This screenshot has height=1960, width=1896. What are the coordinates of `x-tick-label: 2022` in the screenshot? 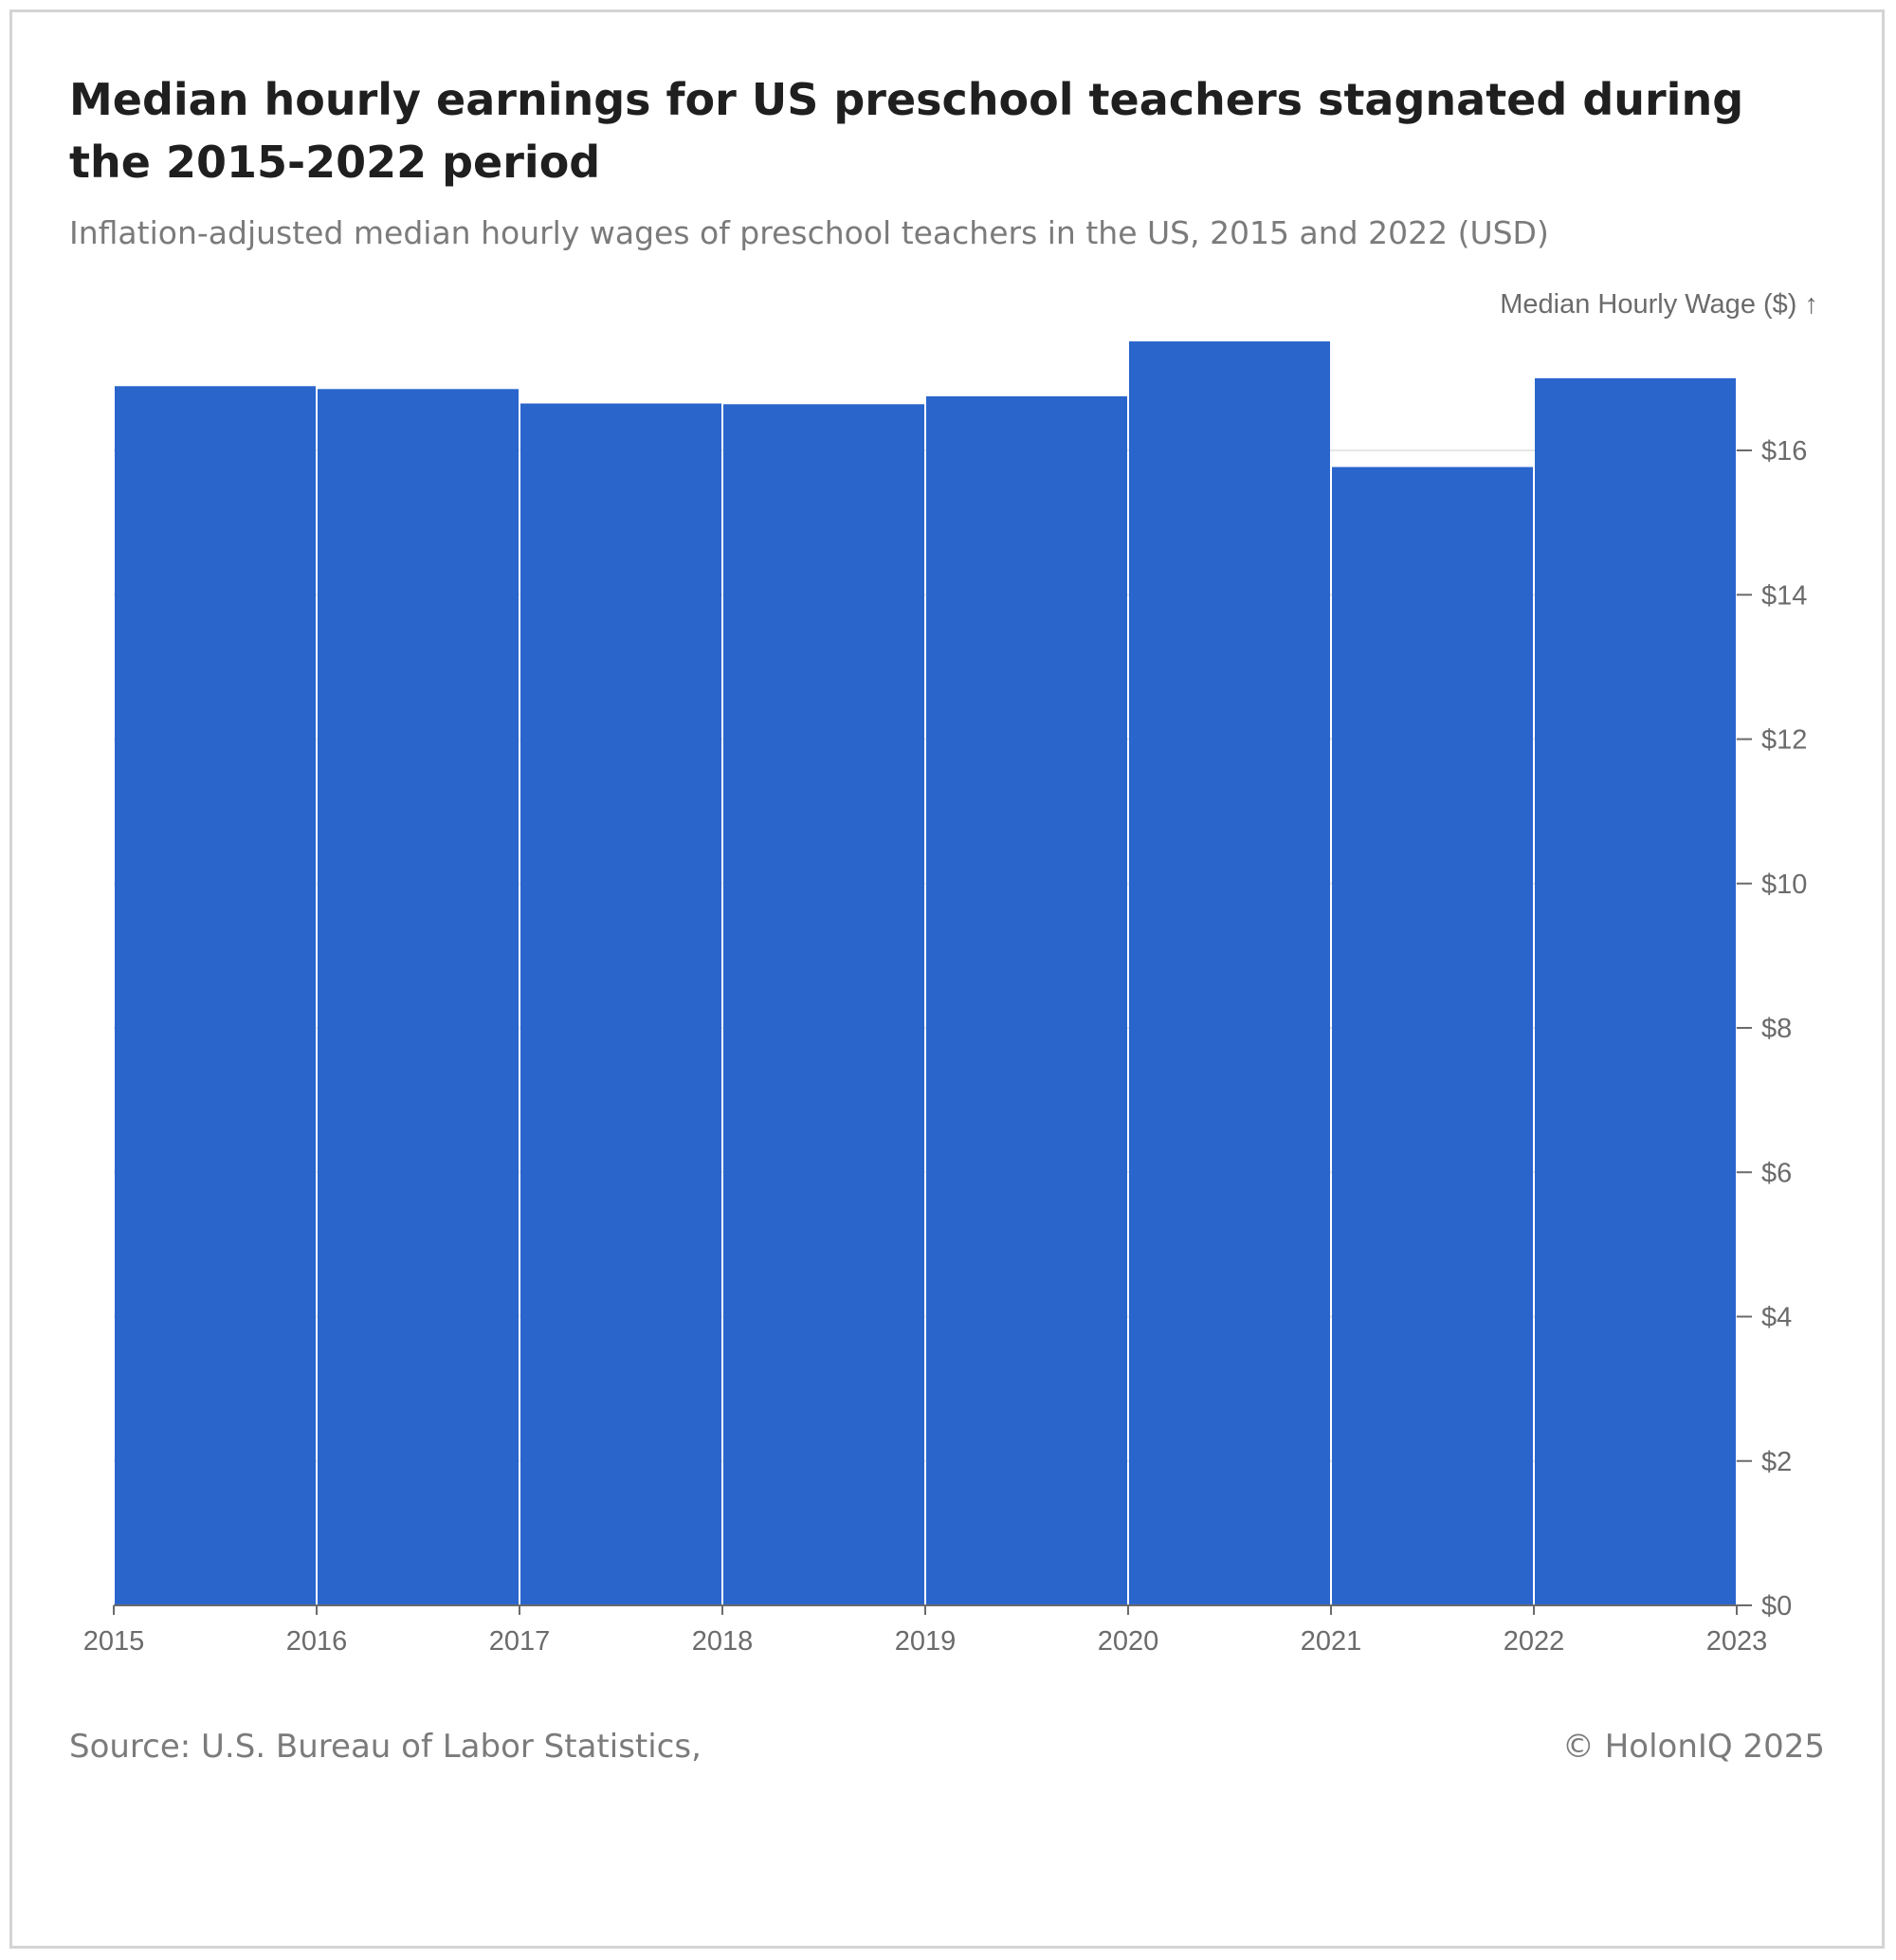 It's located at (1534, 1641).